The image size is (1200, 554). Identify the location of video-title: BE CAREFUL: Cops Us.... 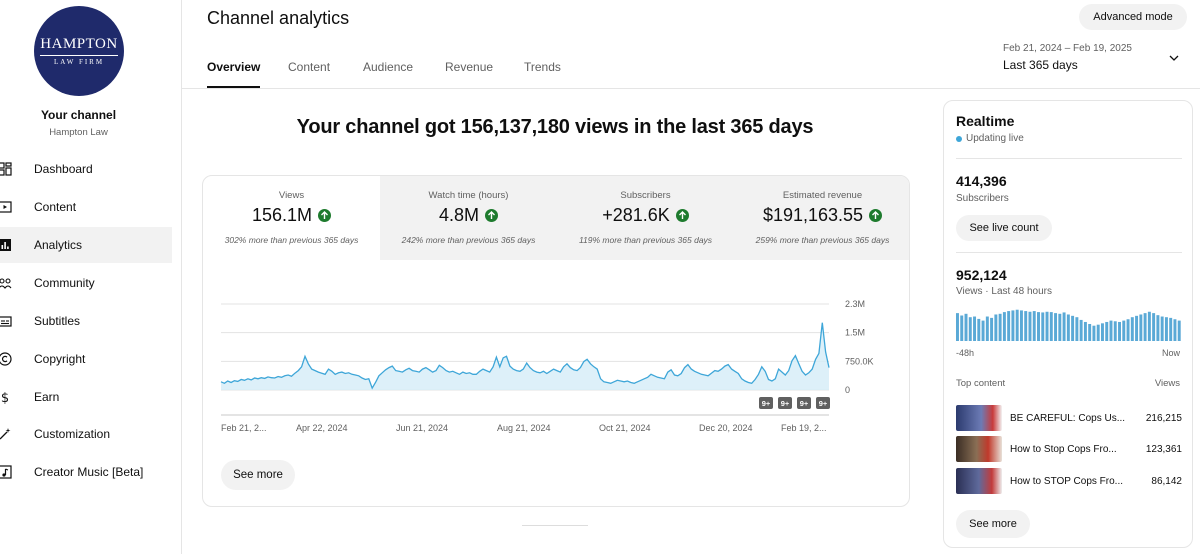
(1068, 418).